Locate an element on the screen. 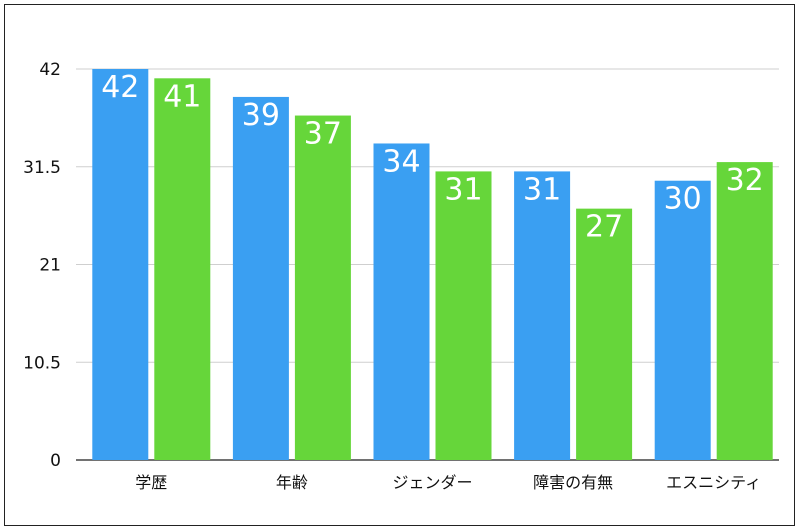  bar-data-label: 32 is located at coordinates (745, 180).